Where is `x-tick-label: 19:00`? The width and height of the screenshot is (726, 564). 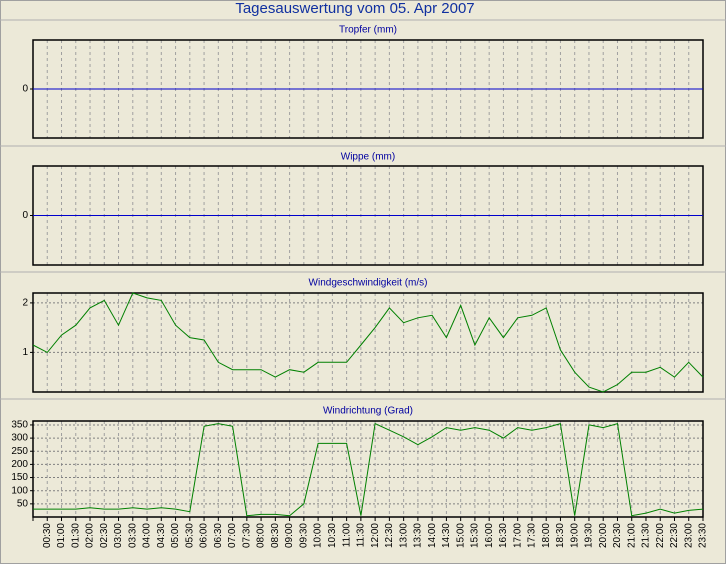
x-tick-label: 19:00 is located at coordinates (574, 535).